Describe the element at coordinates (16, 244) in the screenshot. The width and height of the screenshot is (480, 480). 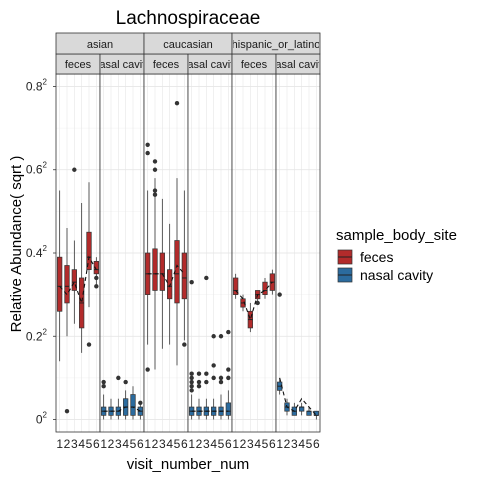
I see `y-axis-title: Relative Abundance( sqrt )` at that location.